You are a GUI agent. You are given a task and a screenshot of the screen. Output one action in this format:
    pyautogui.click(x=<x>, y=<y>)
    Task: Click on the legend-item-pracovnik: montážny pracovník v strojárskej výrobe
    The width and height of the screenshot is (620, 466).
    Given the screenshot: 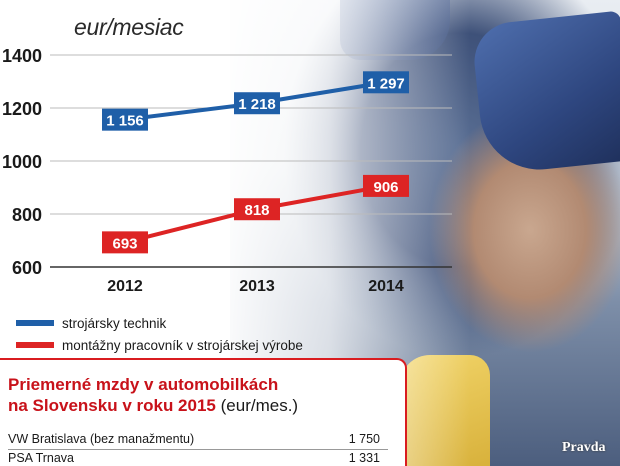 What is the action you would take?
    pyautogui.click(x=226, y=345)
    